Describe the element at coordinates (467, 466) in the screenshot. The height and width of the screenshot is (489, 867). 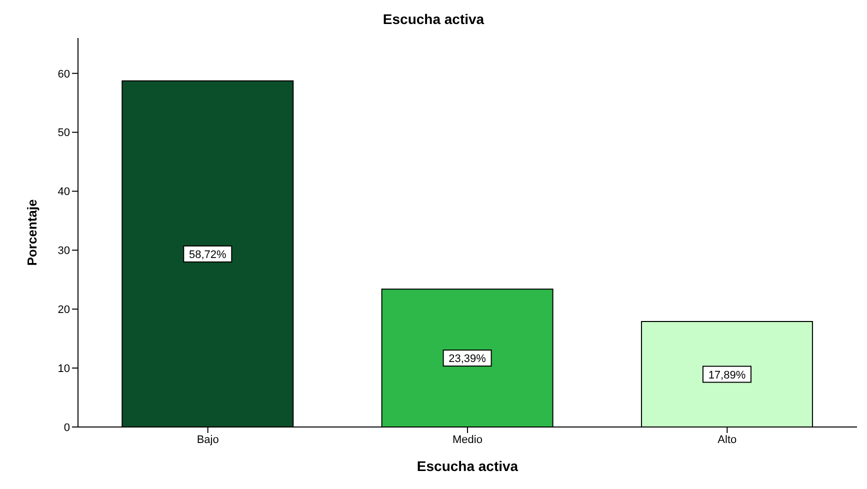
I see `x-axis-title: Escucha activa` at that location.